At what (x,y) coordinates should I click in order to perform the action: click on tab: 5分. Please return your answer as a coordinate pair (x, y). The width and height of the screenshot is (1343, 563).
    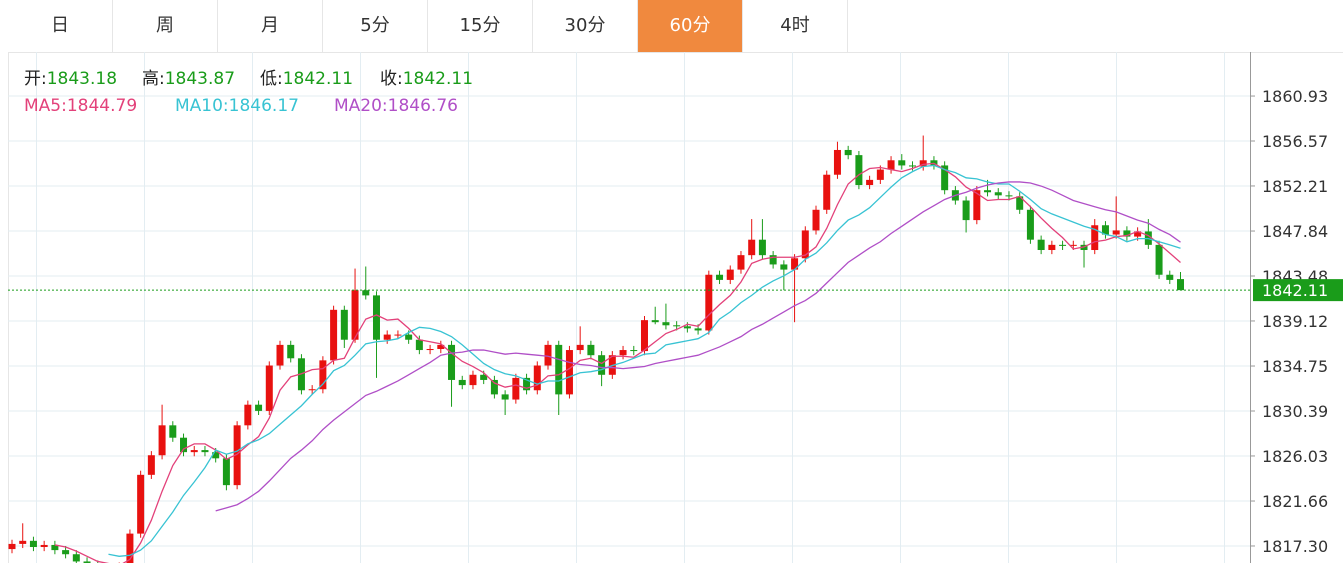
    Looking at the image, I should click on (375, 26).